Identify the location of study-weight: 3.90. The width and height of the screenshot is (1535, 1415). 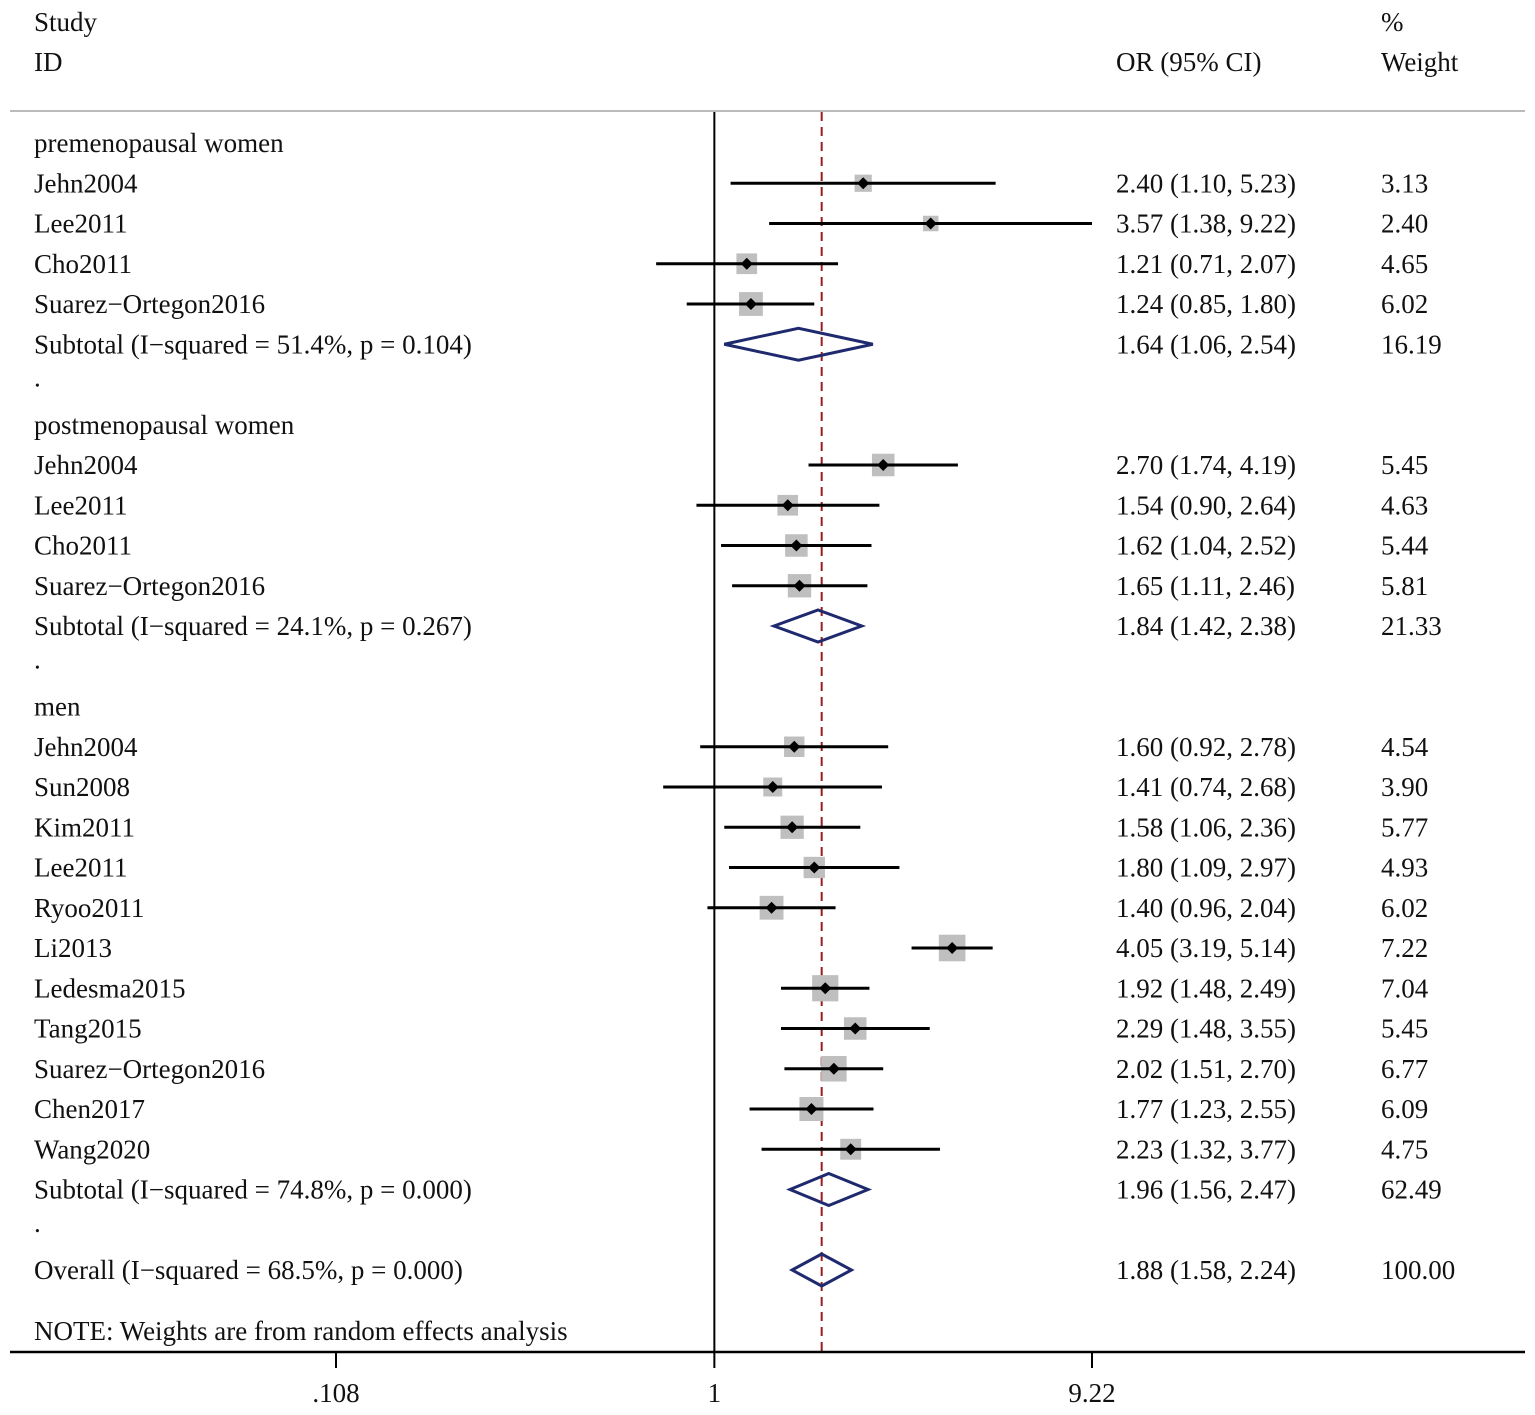
(1404, 787).